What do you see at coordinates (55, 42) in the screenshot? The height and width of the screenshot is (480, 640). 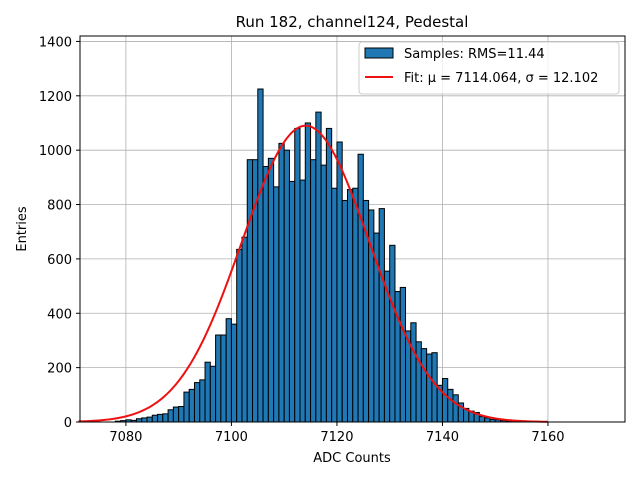 I see `y-tick-label: 1400` at bounding box center [55, 42].